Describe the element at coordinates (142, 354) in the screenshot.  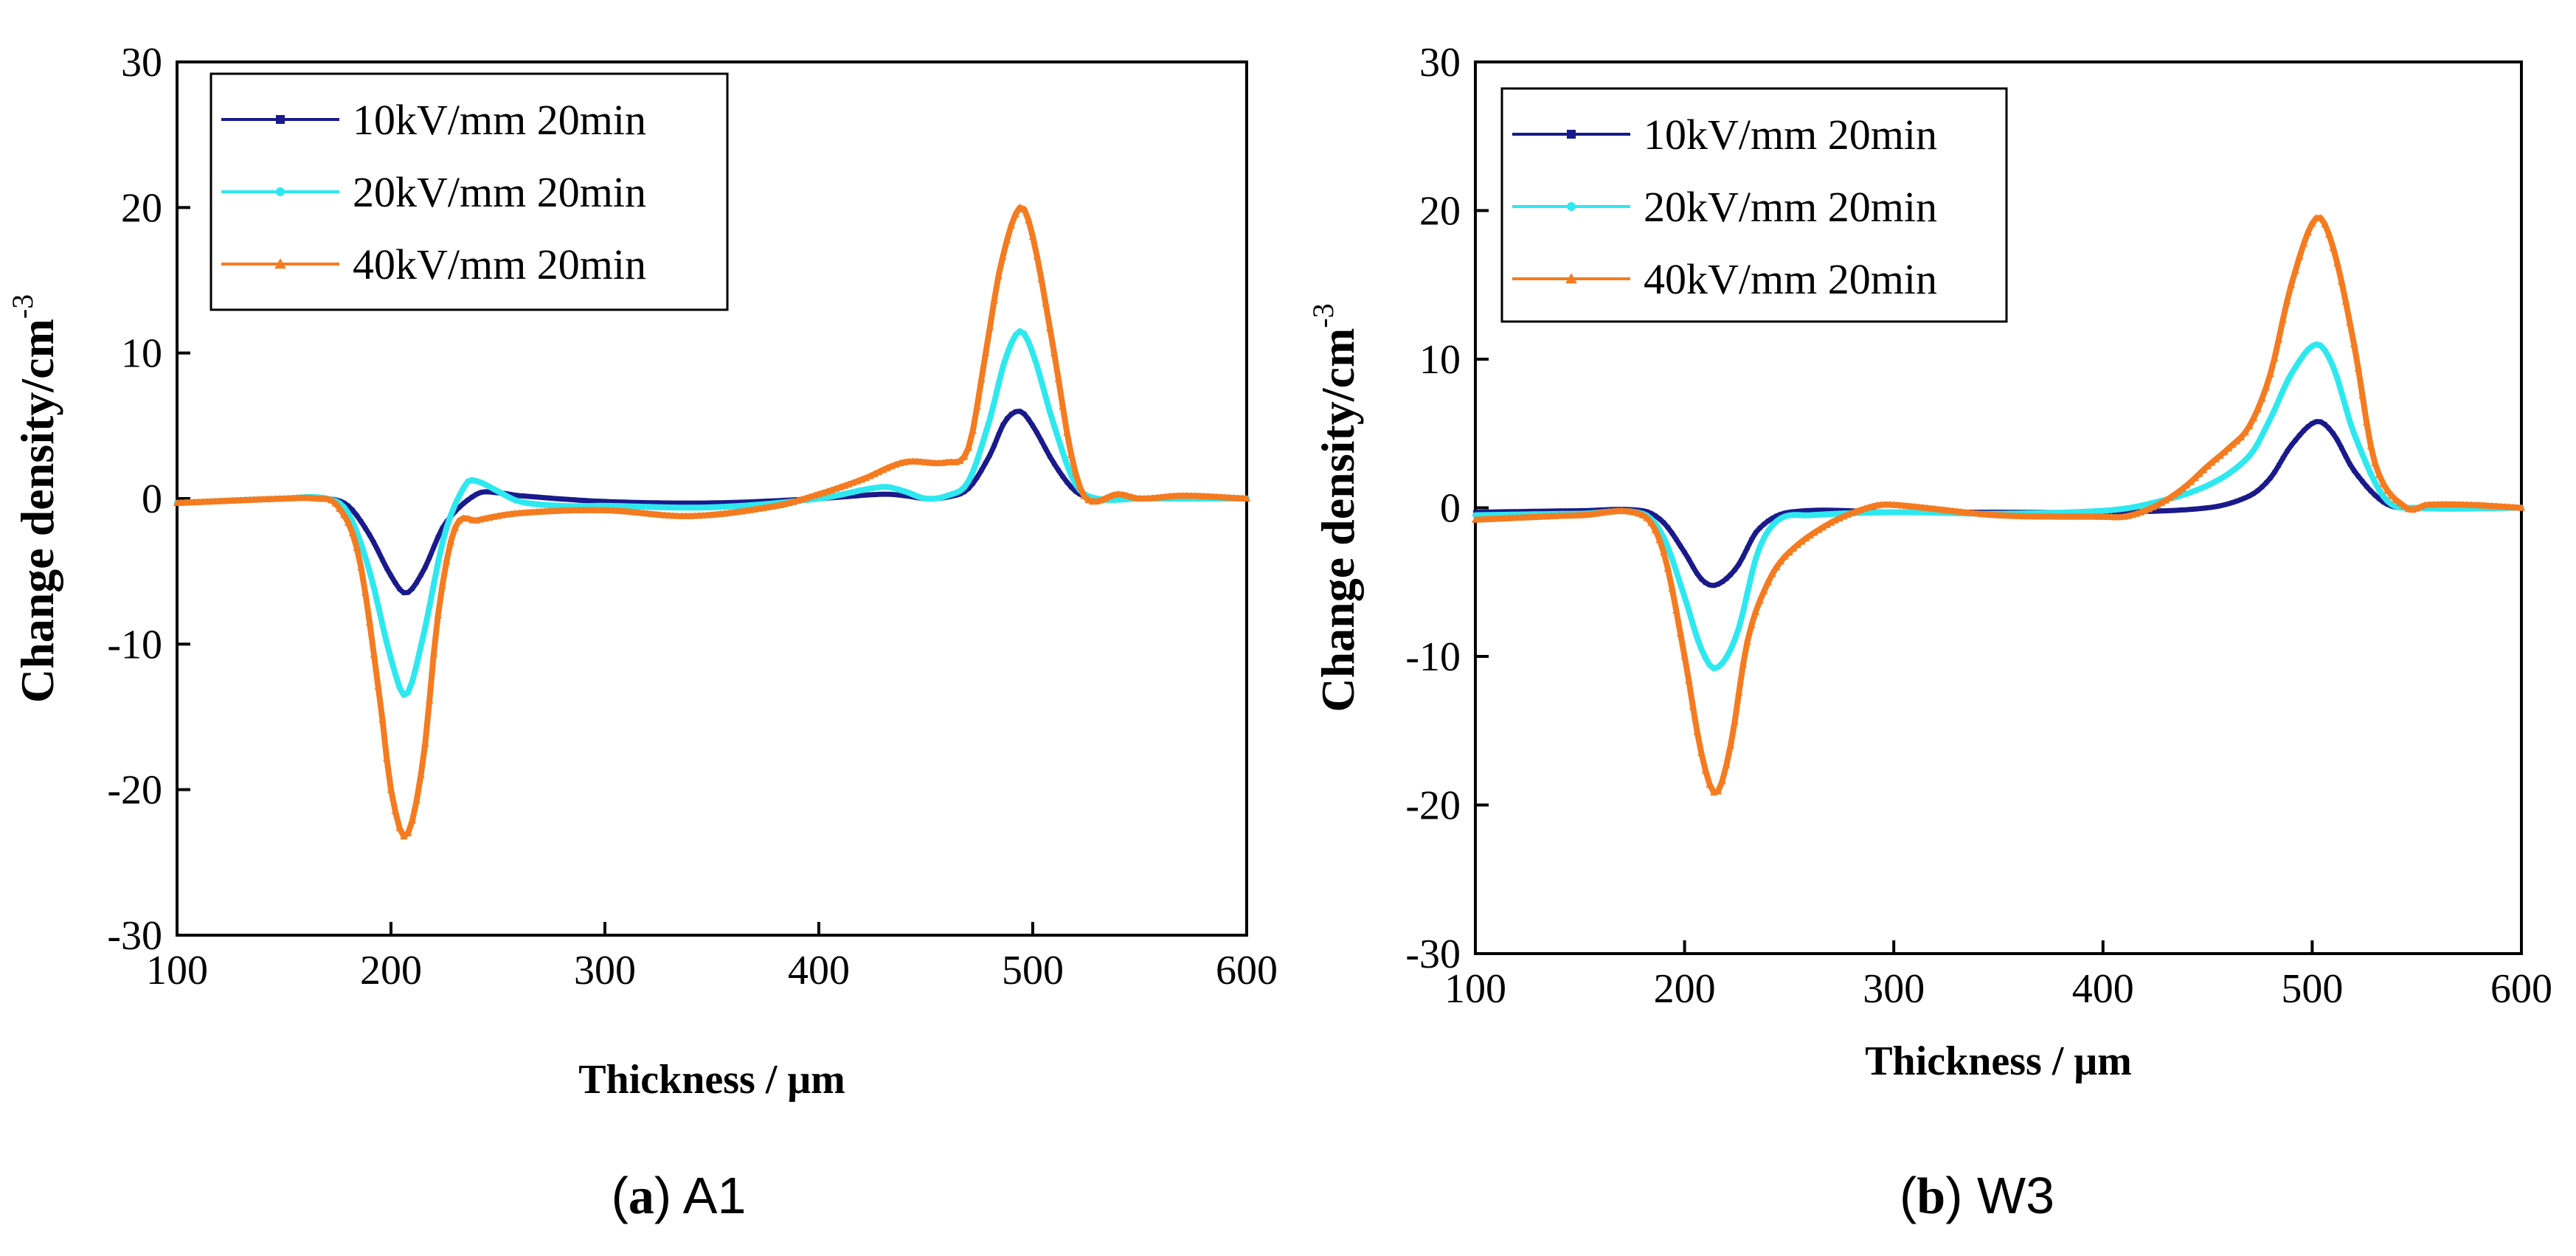
I see `y-tick-label: 10` at that location.